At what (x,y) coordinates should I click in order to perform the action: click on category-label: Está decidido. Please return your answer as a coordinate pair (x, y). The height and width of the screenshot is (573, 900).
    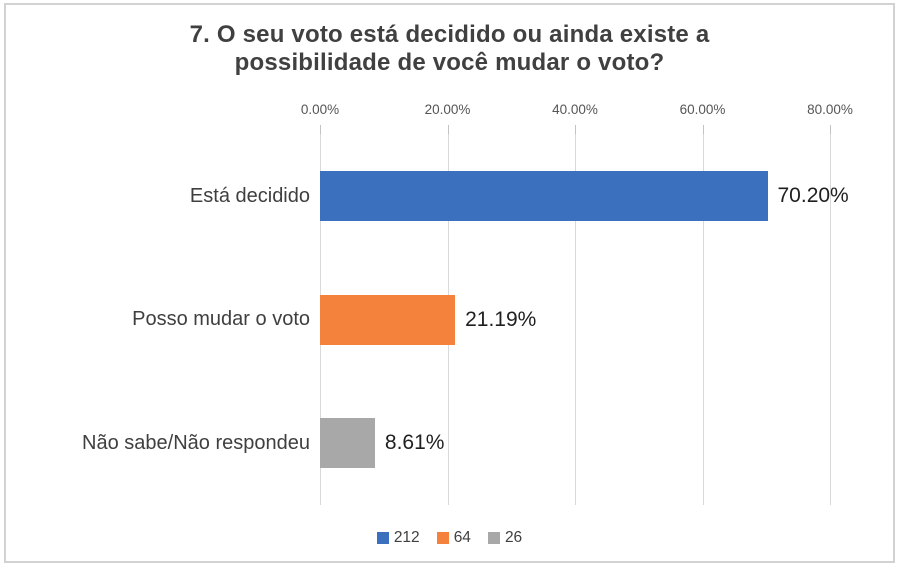
    Looking at the image, I should click on (249, 195).